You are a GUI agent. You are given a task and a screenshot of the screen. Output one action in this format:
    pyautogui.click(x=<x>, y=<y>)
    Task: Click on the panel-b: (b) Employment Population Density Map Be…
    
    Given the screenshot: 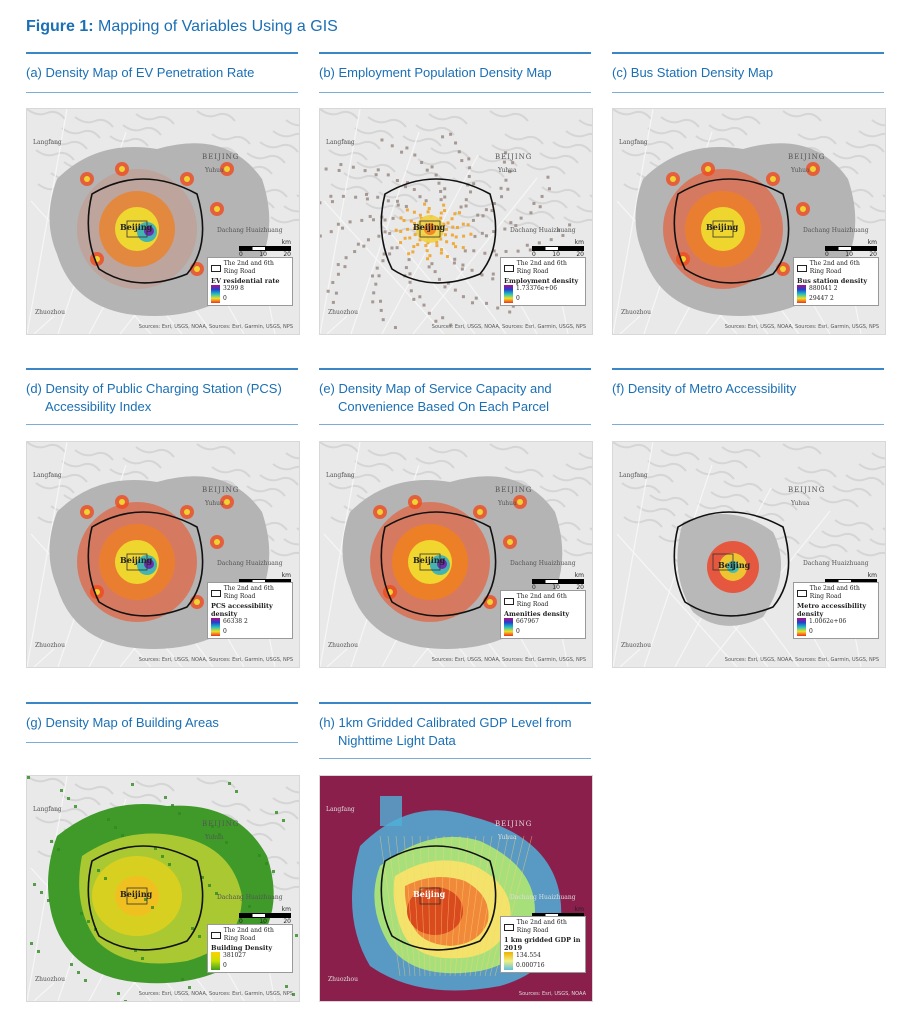 What is the action you would take?
    pyautogui.click(x=456, y=193)
    